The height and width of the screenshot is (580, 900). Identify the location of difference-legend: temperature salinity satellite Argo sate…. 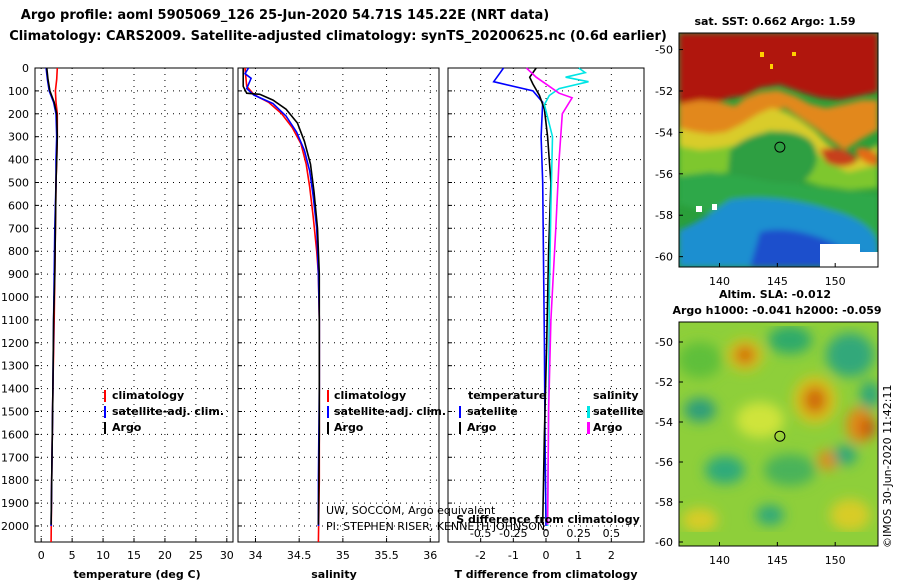
(551, 411).